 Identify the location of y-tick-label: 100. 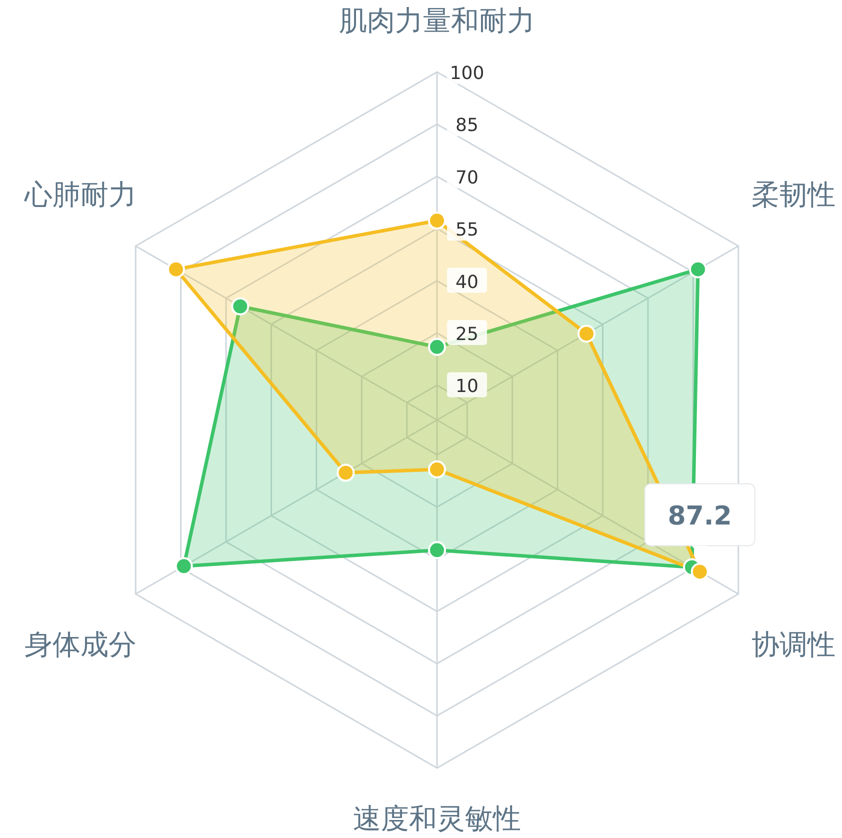
(467, 73).